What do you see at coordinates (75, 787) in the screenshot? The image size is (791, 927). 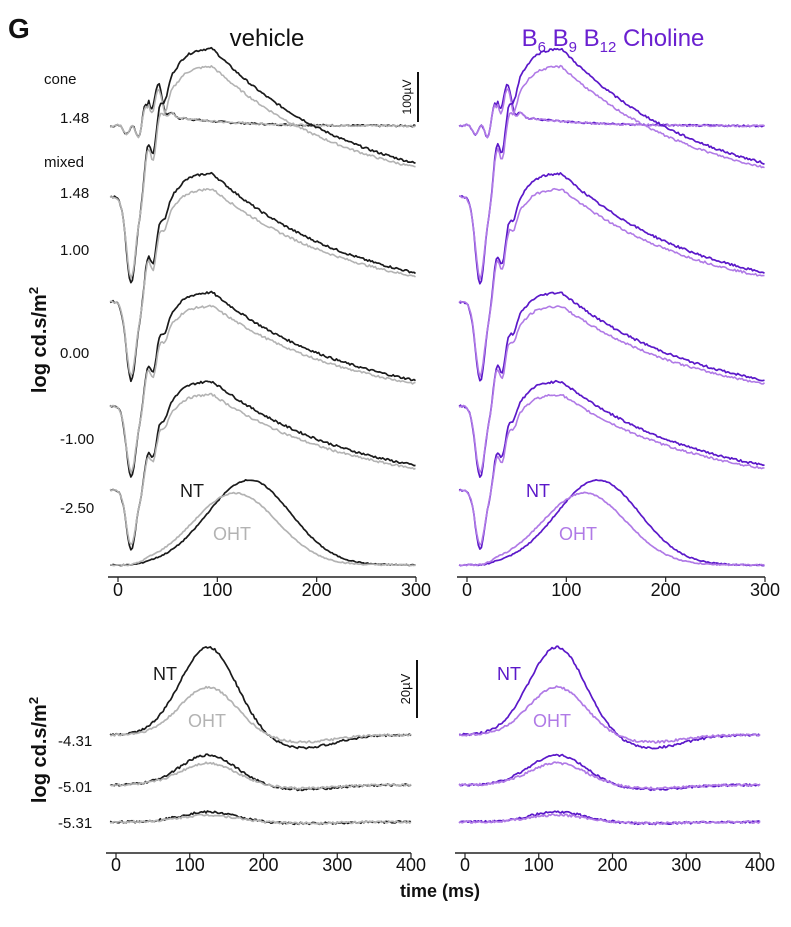 I see `row-label-intensity: -5.01` at bounding box center [75, 787].